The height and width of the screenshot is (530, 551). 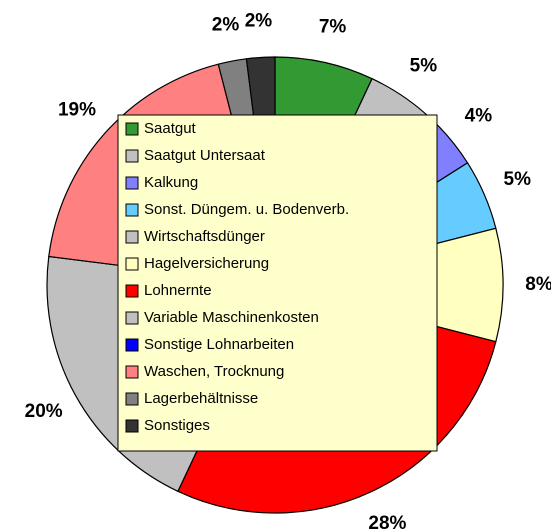 I want to click on data-label: 28%, so click(x=387, y=521).